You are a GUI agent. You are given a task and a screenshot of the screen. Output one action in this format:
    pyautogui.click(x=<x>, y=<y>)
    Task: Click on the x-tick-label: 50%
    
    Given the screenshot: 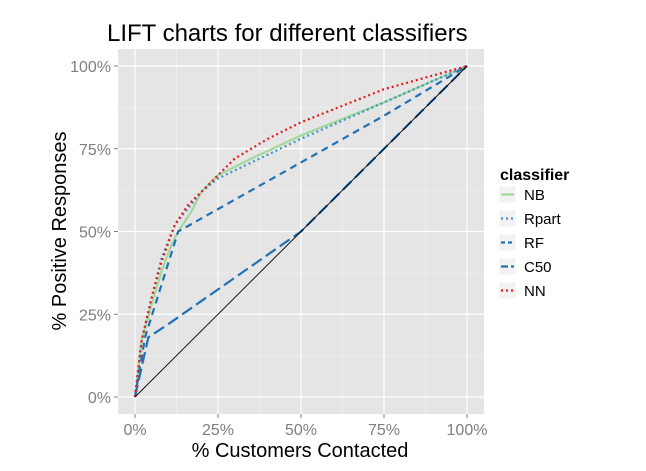 What is the action you would take?
    pyautogui.click(x=301, y=430)
    